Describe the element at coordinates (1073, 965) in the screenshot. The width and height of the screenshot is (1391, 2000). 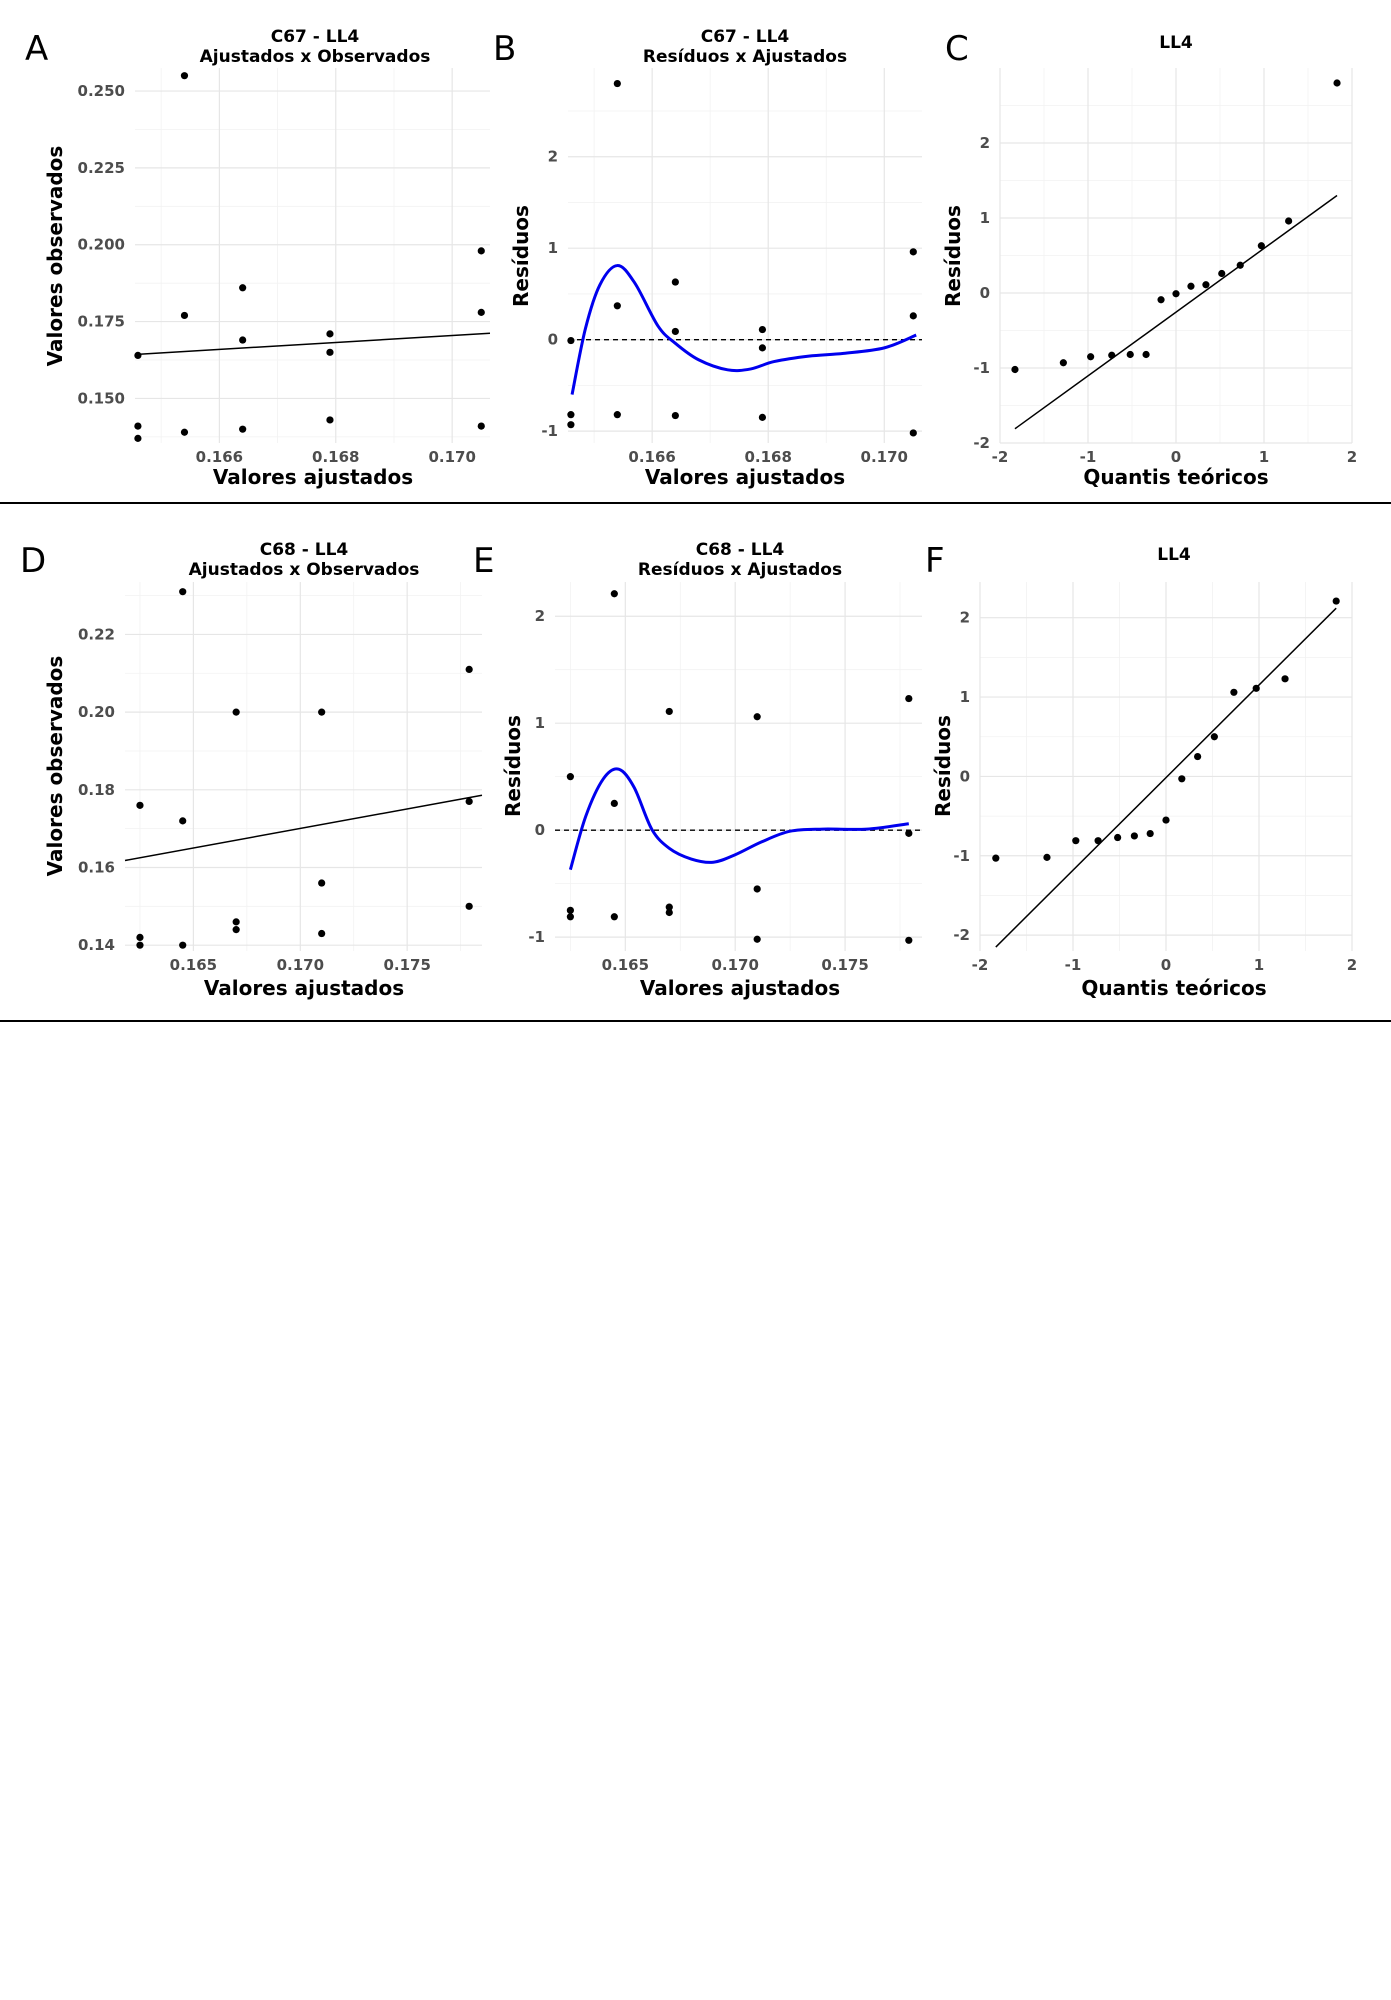
I see `x-tick-label: -1` at that location.